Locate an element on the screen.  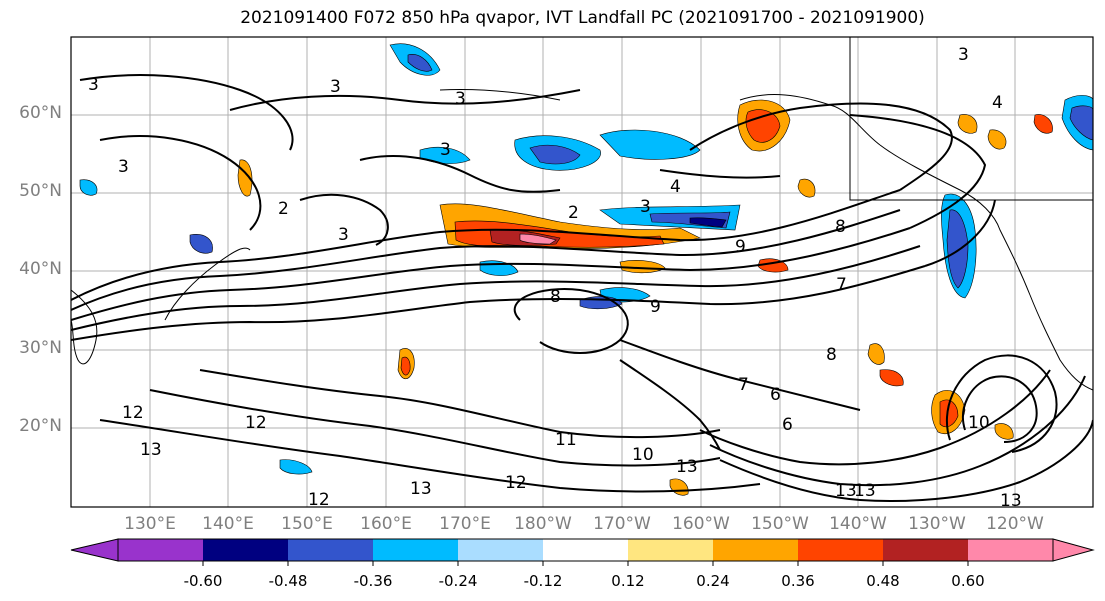
lon-label: 160°W is located at coordinates (701, 524).